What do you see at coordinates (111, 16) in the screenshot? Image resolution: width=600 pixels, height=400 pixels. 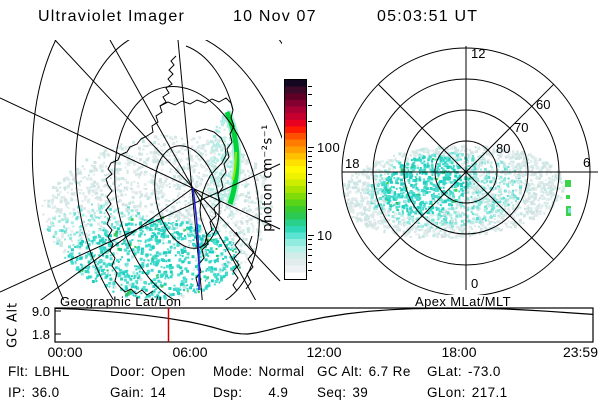 I see `app-title: Ultraviolet Imager` at bounding box center [111, 16].